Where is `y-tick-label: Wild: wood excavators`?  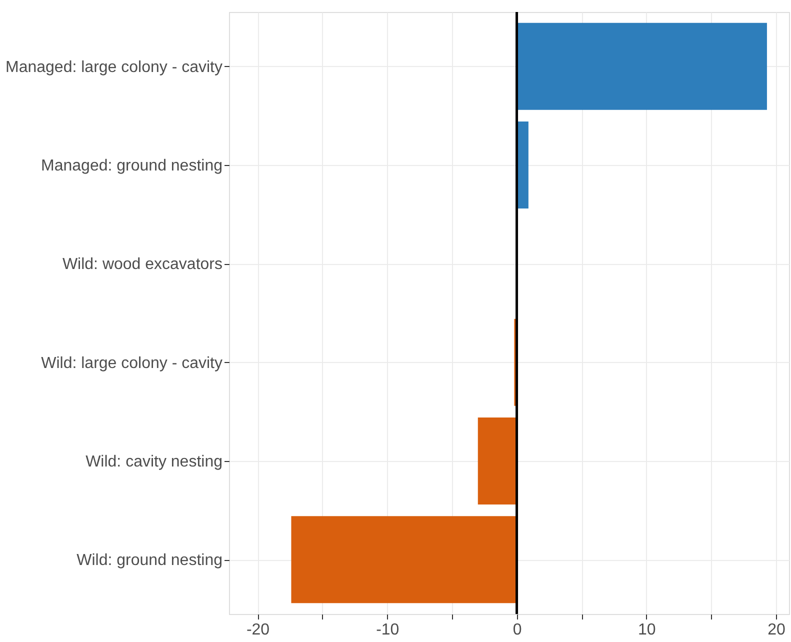 y-tick-label: Wild: wood excavators is located at coordinates (142, 265).